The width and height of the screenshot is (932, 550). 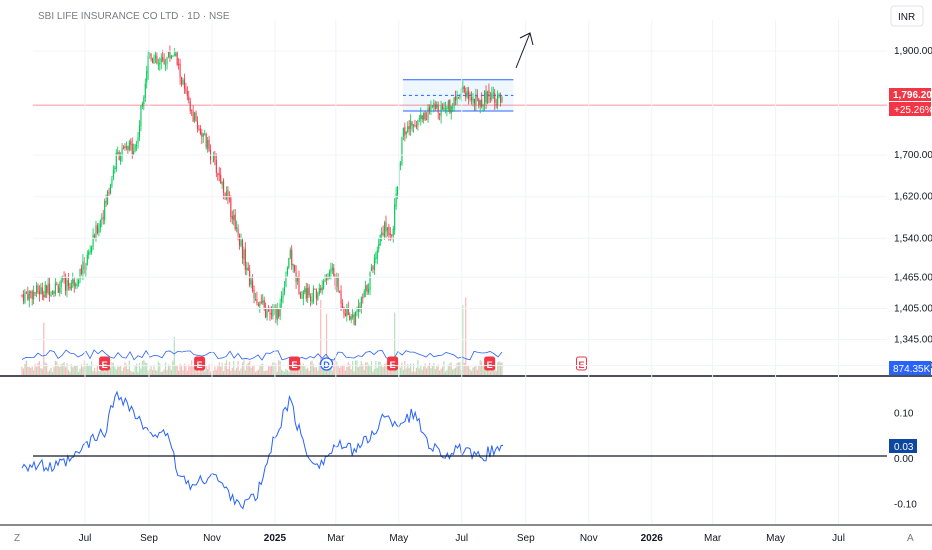 I want to click on auto-scale-button: A, so click(x=910, y=538).